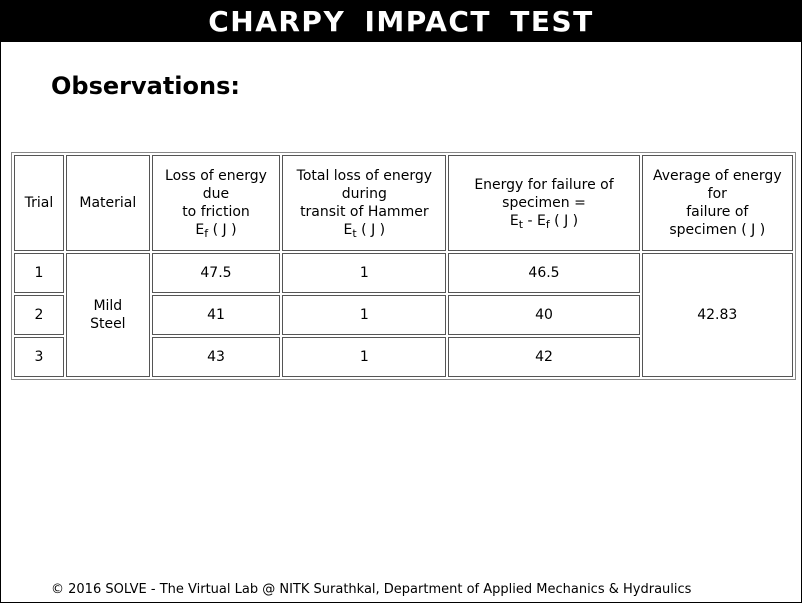 The image size is (808, 608). I want to click on material-cell: Mild Steel, so click(107, 315).